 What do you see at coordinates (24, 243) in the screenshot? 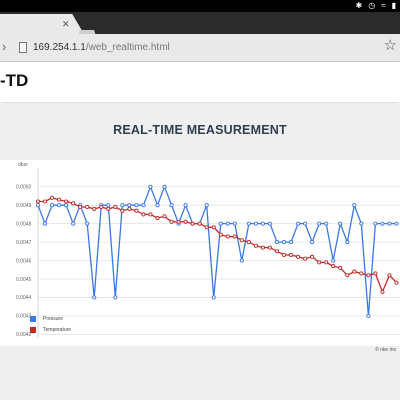
I see `y-tick-label: 0.0047` at bounding box center [24, 243].